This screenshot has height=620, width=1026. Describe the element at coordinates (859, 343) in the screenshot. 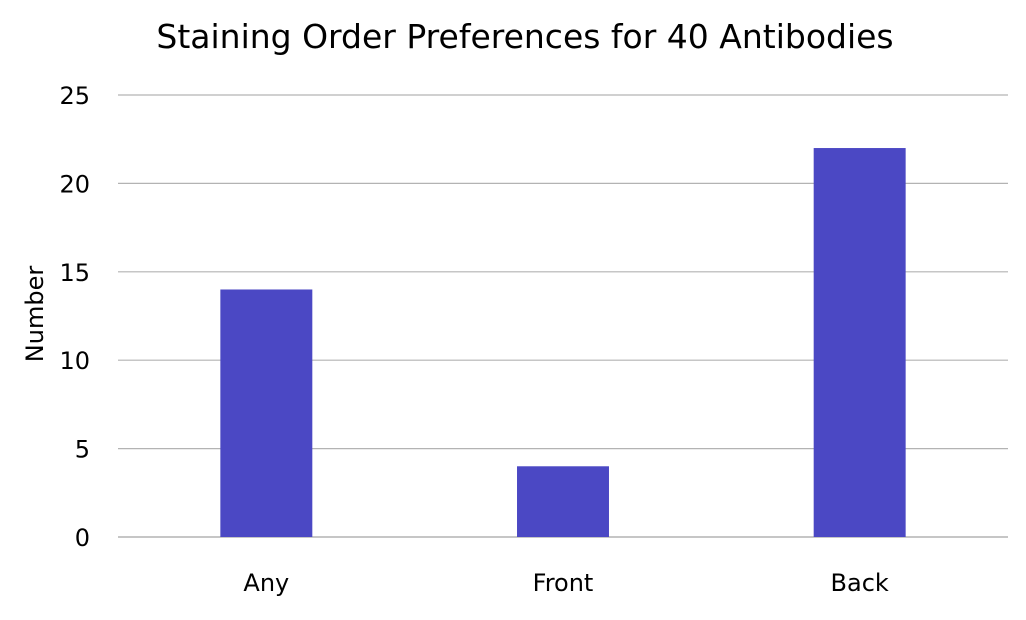

I see `bar-back` at that location.